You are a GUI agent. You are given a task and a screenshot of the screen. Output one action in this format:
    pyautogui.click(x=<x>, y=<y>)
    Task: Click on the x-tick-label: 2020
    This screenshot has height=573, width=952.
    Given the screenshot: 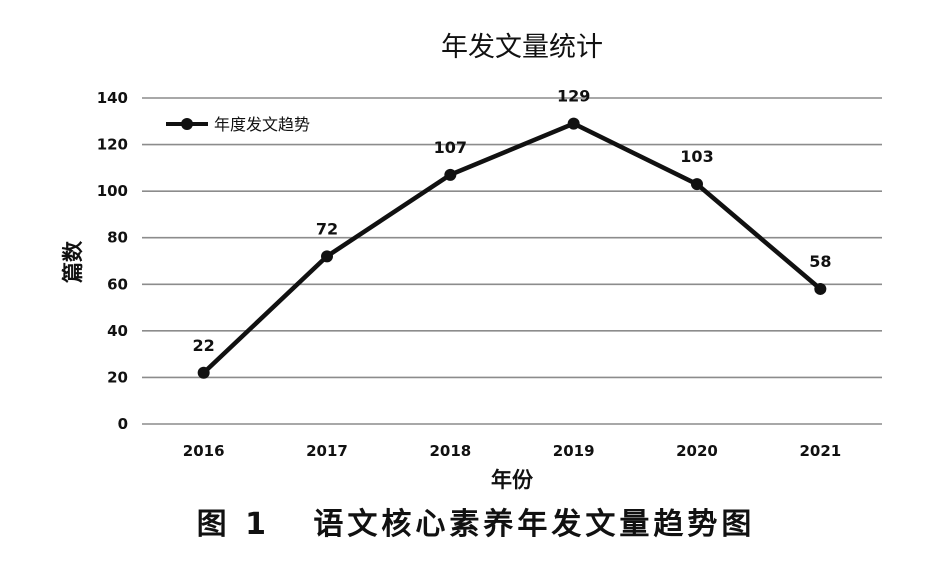 What is the action you would take?
    pyautogui.click(x=697, y=451)
    